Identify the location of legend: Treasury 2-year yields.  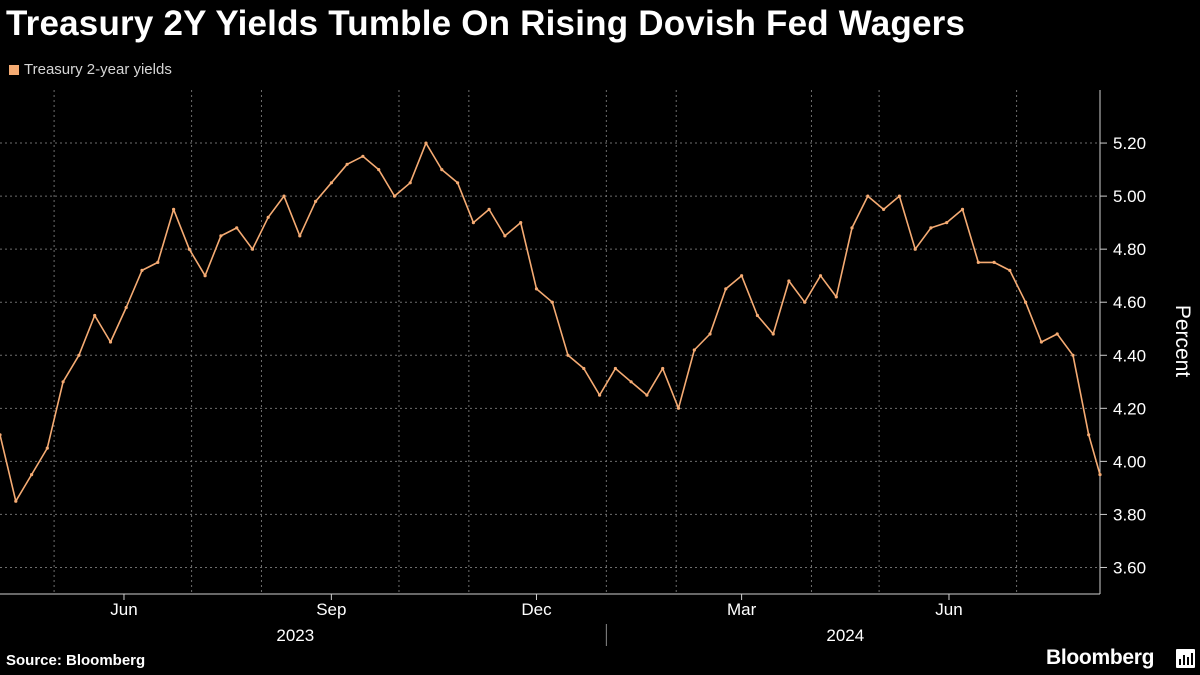
(90, 69).